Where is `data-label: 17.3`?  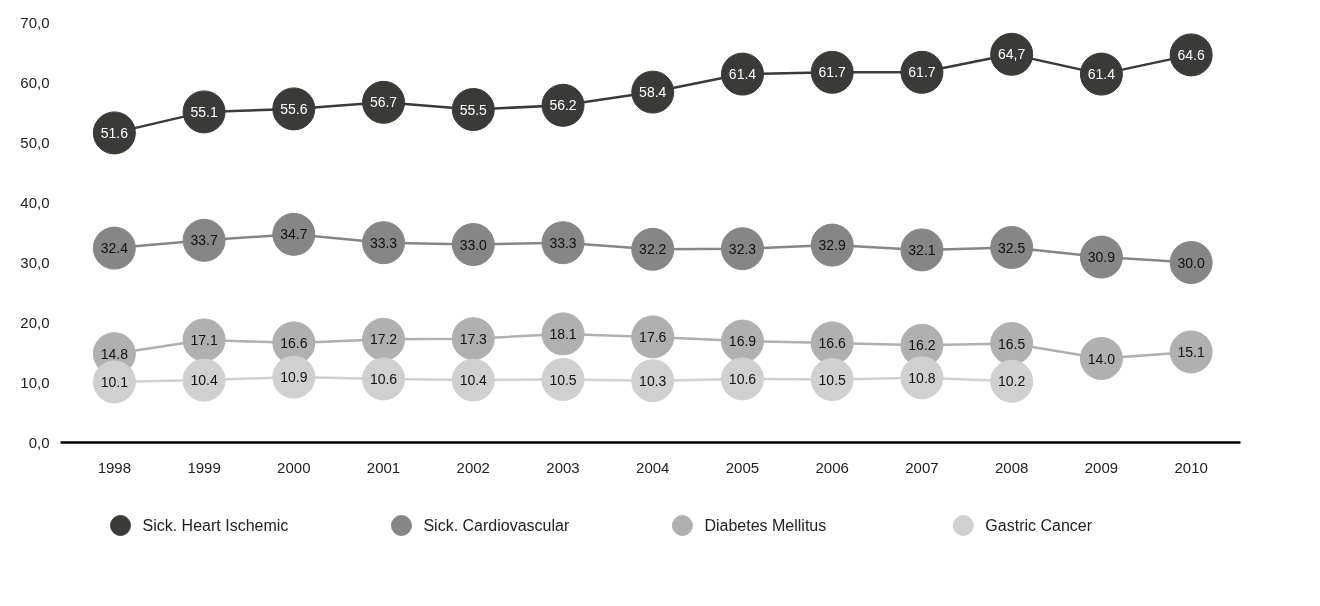
data-label: 17.3 is located at coordinates (473, 338).